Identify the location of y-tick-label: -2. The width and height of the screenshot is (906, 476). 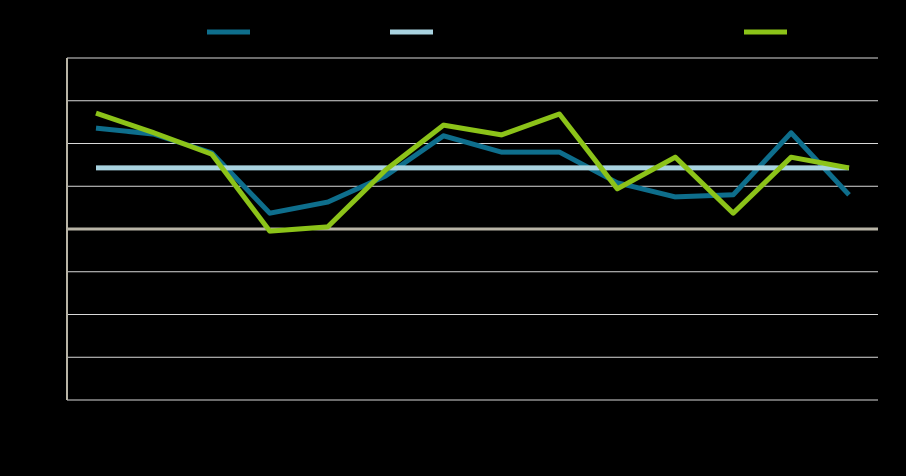
(53, 314).